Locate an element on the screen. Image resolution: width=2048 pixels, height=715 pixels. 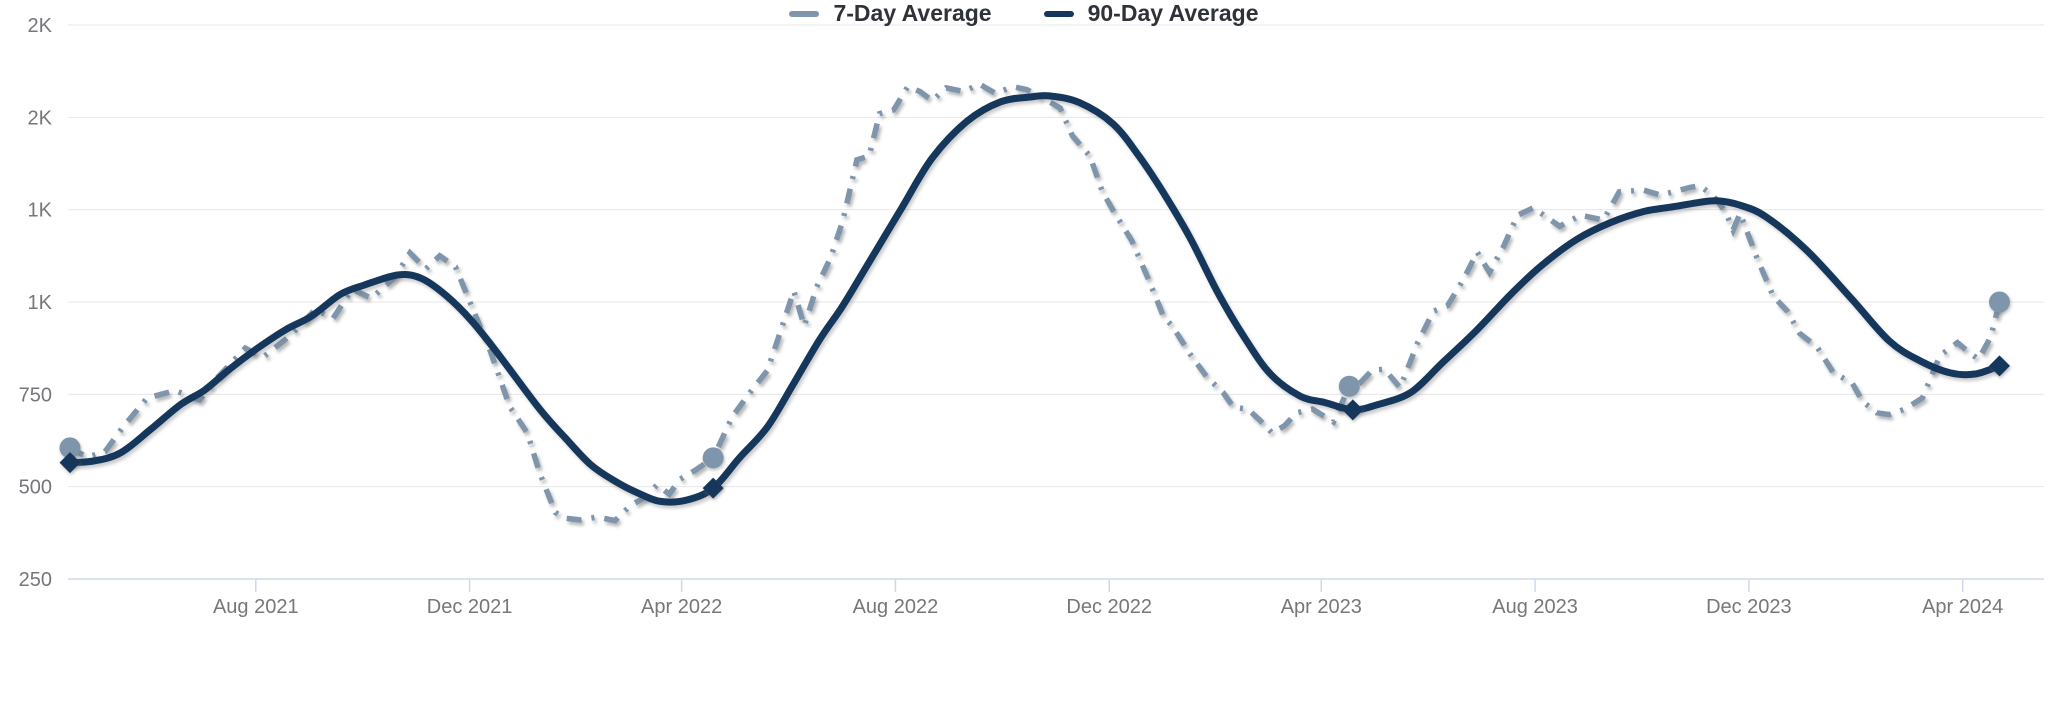
x-axis-label: Dec 2021 is located at coordinates (470, 607).